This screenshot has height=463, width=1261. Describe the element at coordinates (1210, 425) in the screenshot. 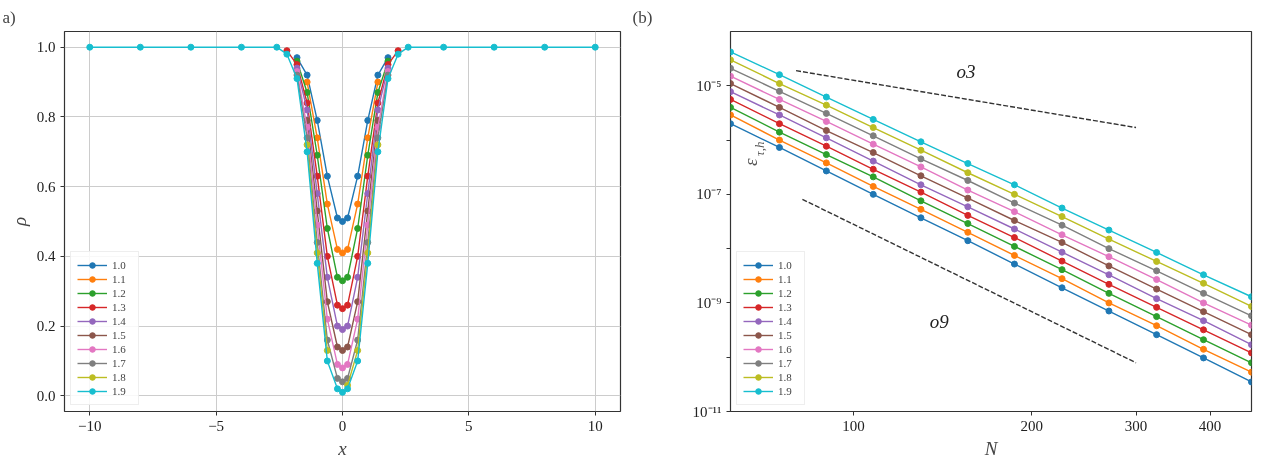

I see `x-tick-label: 400` at that location.